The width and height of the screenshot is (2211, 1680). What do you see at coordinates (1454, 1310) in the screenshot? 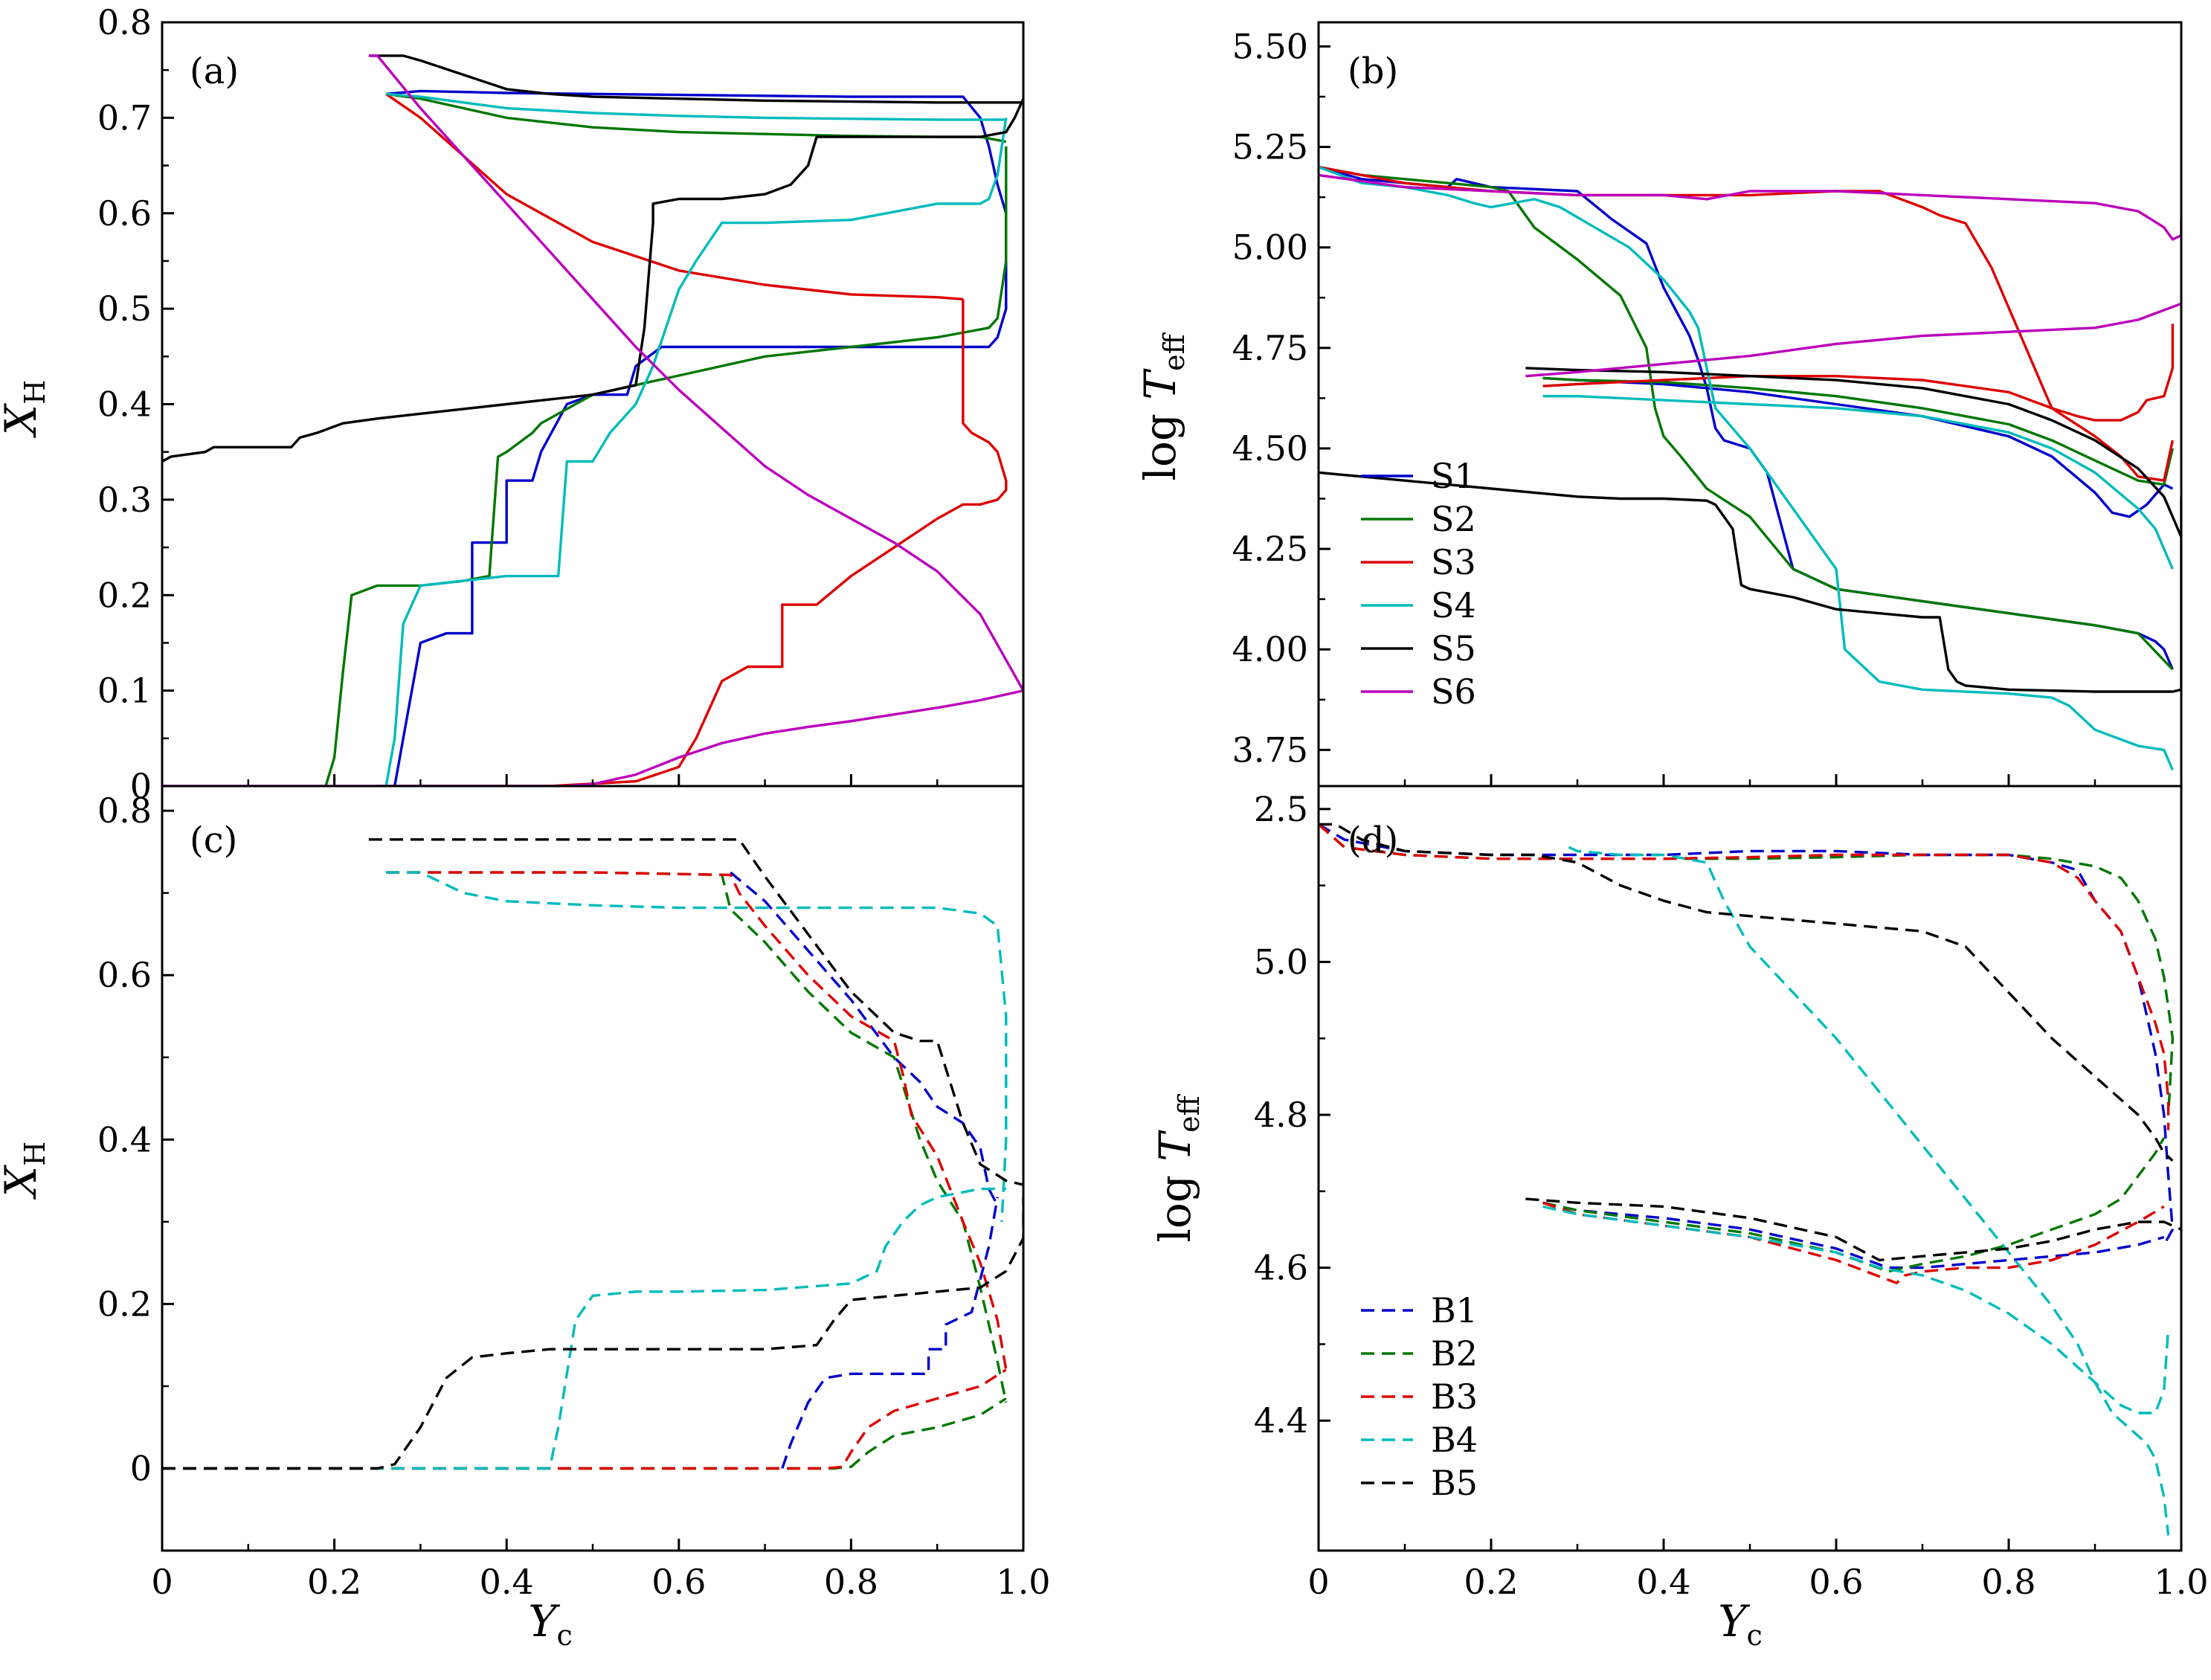
I see `legend-label-b1: B1` at bounding box center [1454, 1310].